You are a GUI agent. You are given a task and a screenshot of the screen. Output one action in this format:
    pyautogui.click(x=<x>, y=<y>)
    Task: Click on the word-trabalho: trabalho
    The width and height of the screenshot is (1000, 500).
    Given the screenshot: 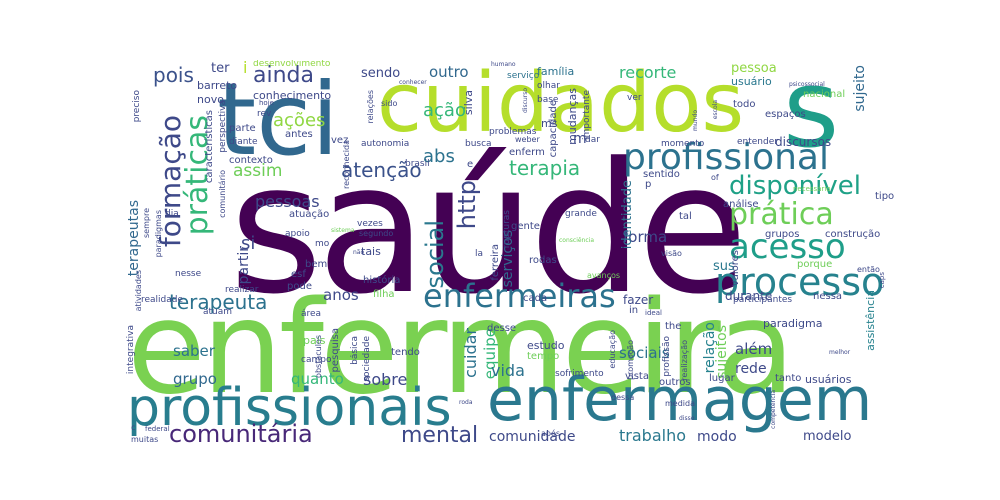 What is the action you would take?
    pyautogui.click(x=652, y=435)
    